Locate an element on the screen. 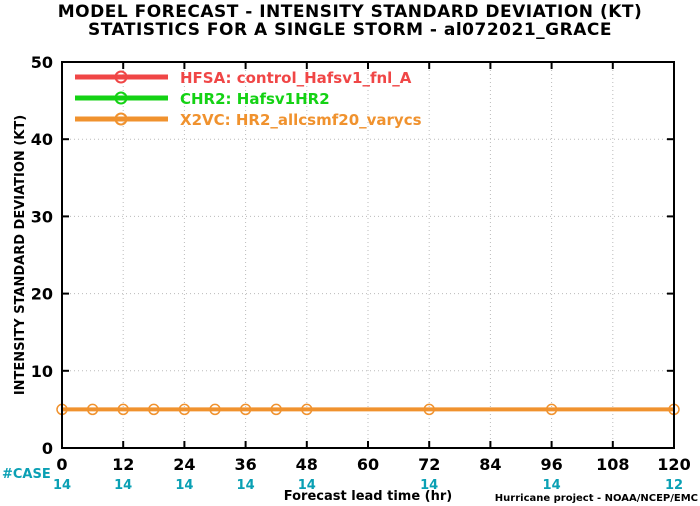 This screenshot has height=506, width=700. x-tick-label: 12 is located at coordinates (123, 464).